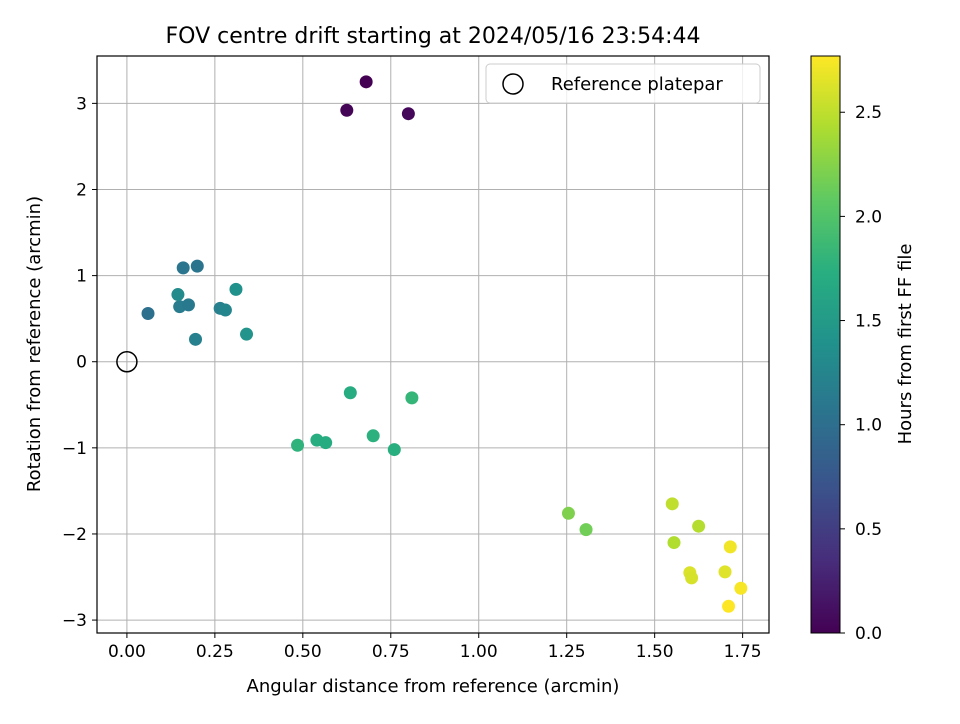 The width and height of the screenshot is (960, 724). I want to click on y-tick-label: 0, so click(81, 363).